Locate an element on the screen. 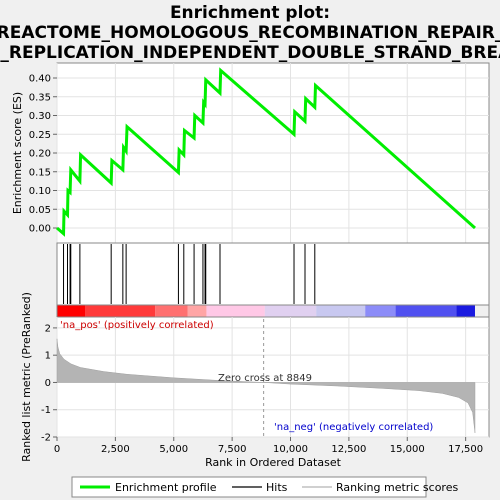  es-ytick-label: 0.40 is located at coordinates (40, 79).